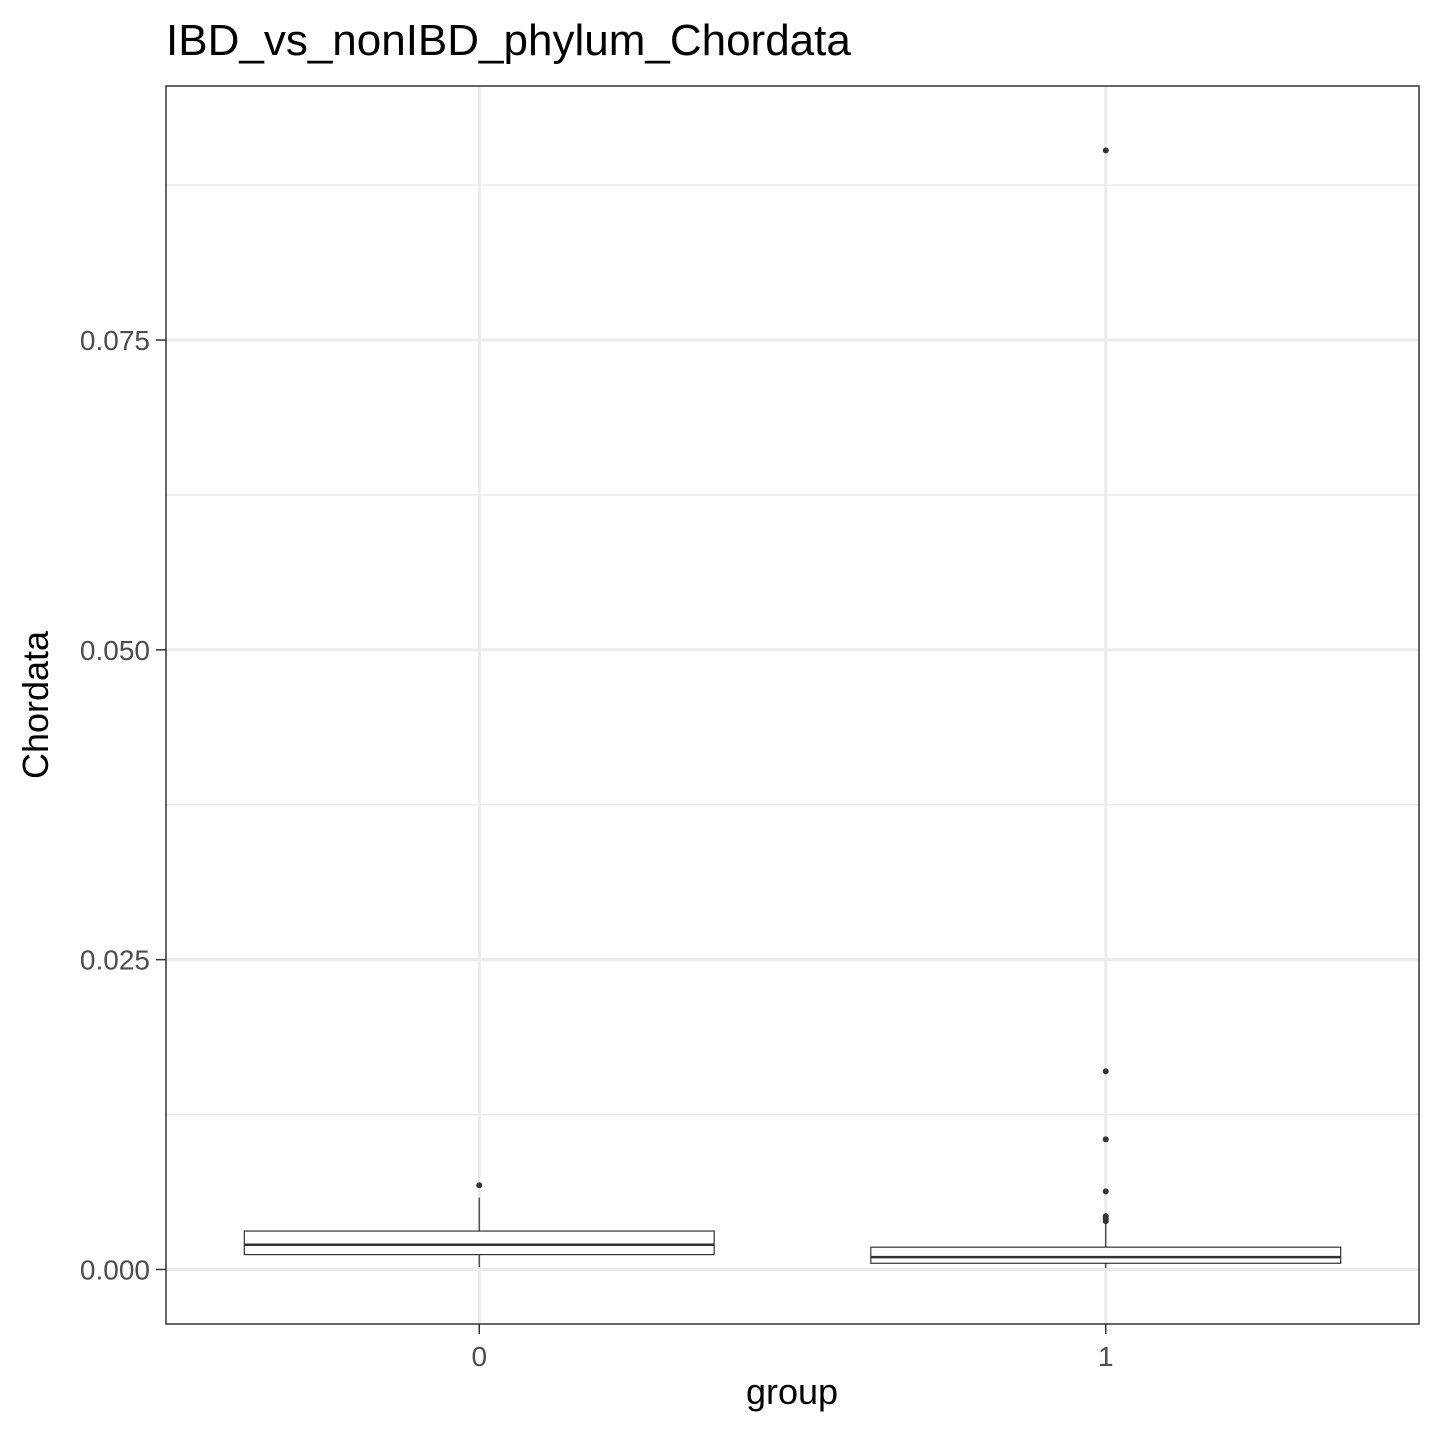  What do you see at coordinates (35, 704) in the screenshot?
I see `y-axis-title: Chordata` at bounding box center [35, 704].